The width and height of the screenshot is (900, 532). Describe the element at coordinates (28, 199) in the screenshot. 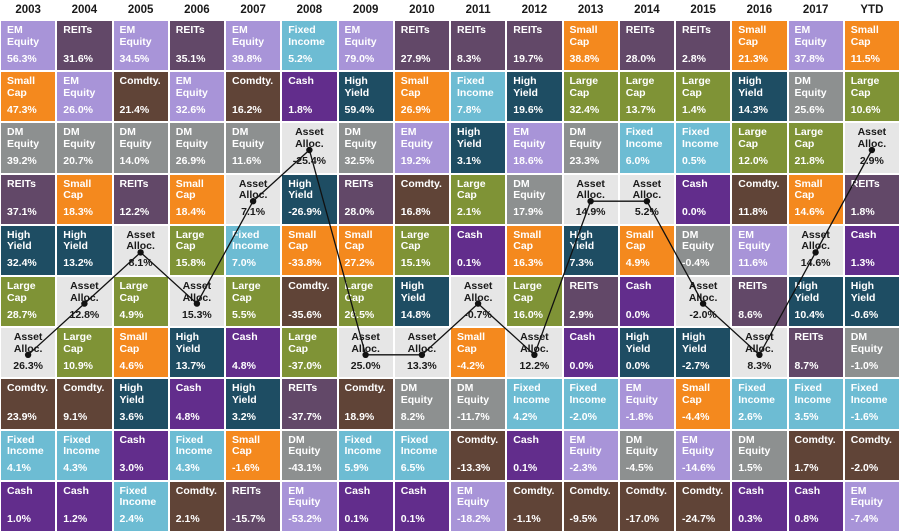

I see `asset-cell: REITs 37.1%` at that location.